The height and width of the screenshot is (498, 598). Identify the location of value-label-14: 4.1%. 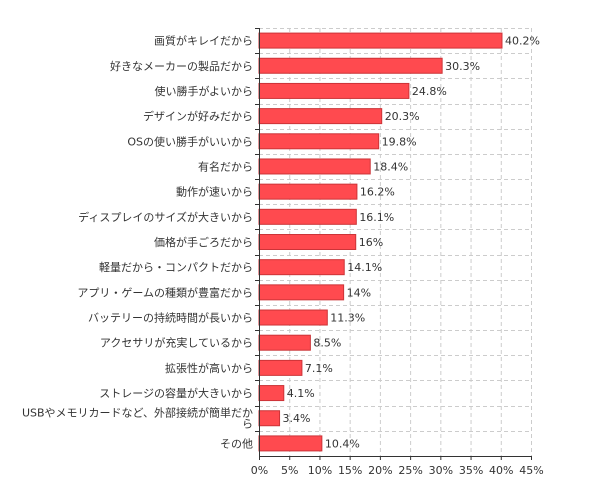
(301, 393).